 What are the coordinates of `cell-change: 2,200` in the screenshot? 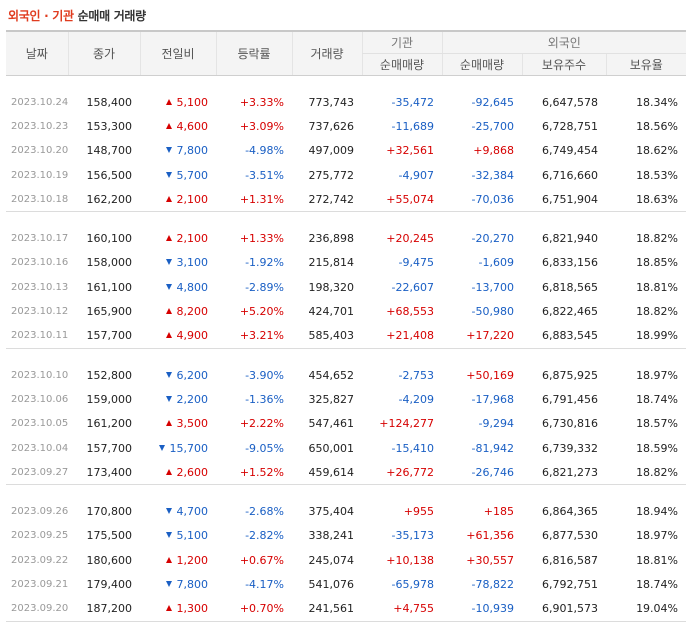 It's located at (178, 399).